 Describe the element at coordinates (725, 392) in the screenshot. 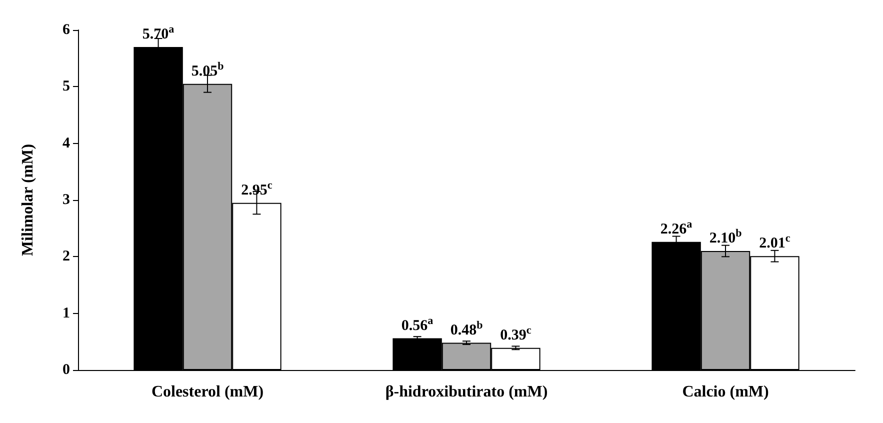

I see `x-tick-label: Calcio (mM)` at that location.